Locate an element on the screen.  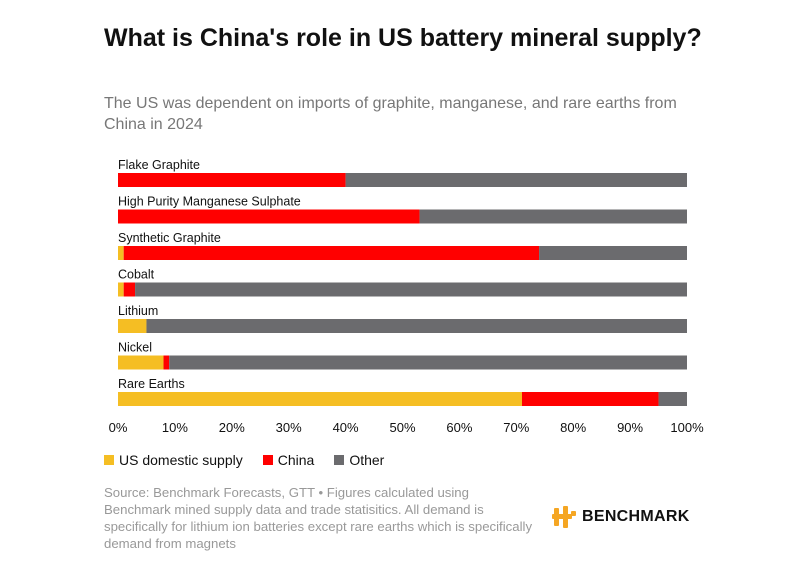
category-label-rare-earths: Rare Earths is located at coordinates (151, 384).